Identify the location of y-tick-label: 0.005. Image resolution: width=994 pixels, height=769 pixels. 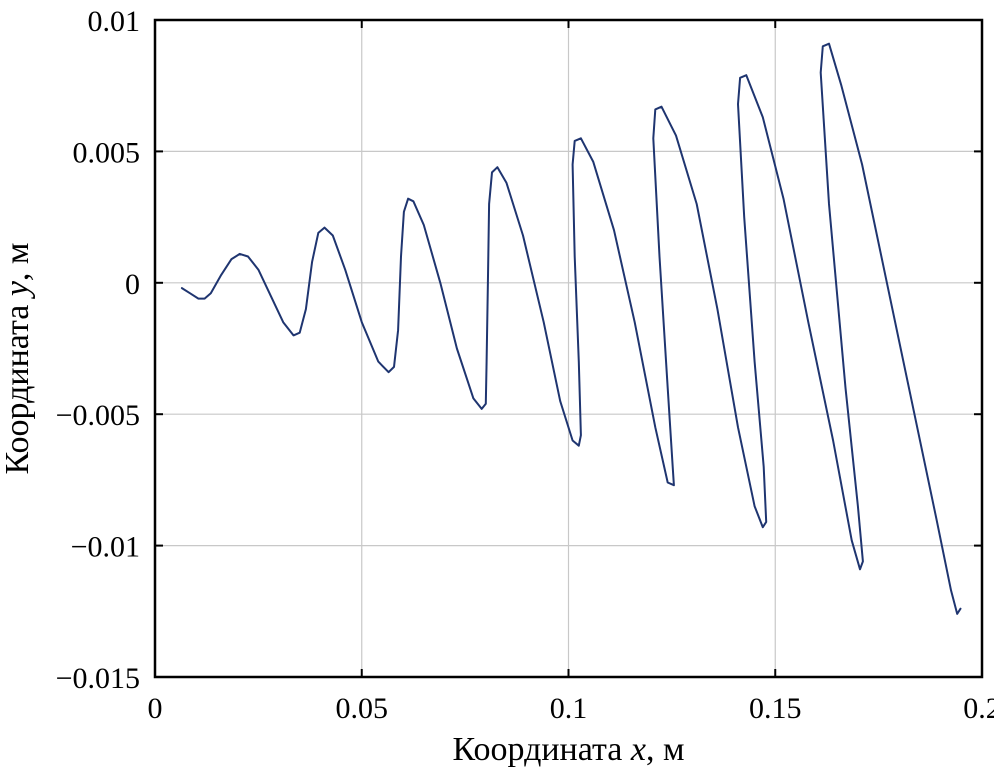
(107, 152).